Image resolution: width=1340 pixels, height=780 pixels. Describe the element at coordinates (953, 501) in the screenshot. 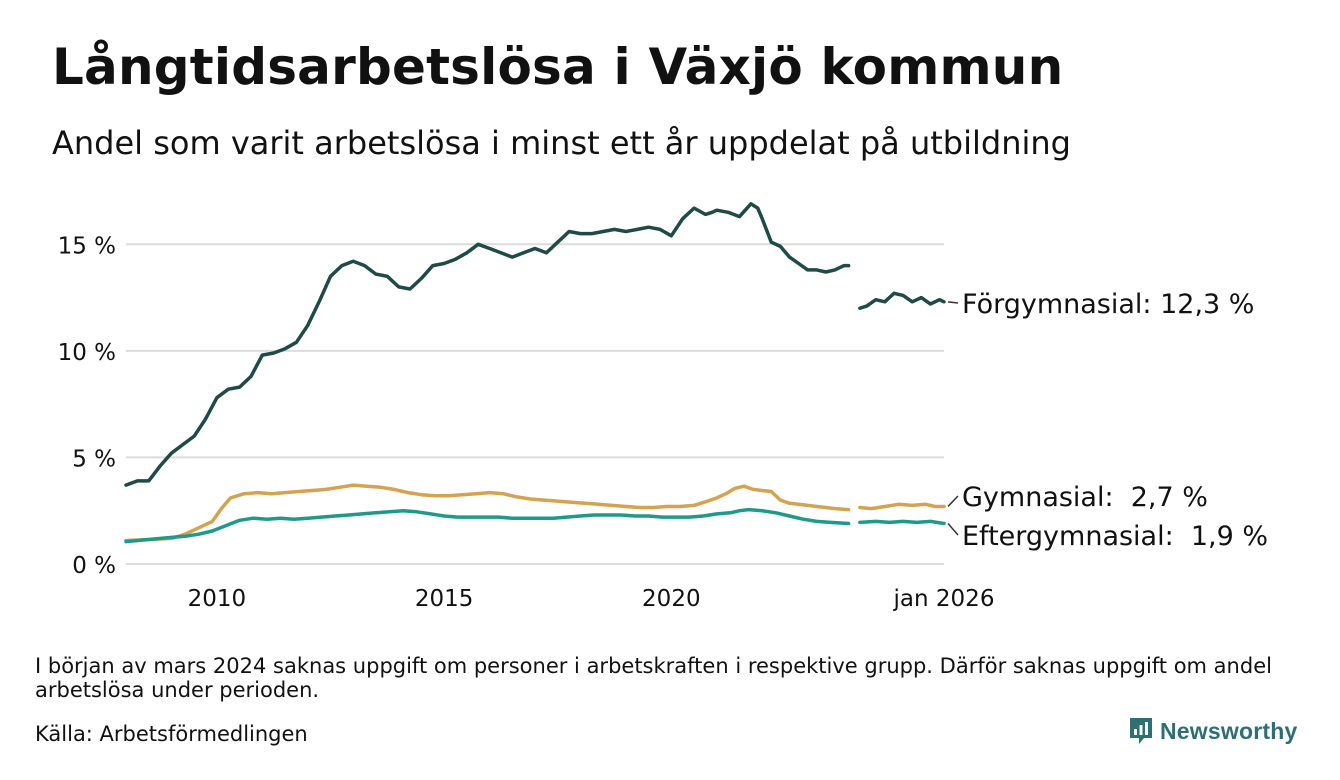

I see `leader-line-gymnasial` at that location.